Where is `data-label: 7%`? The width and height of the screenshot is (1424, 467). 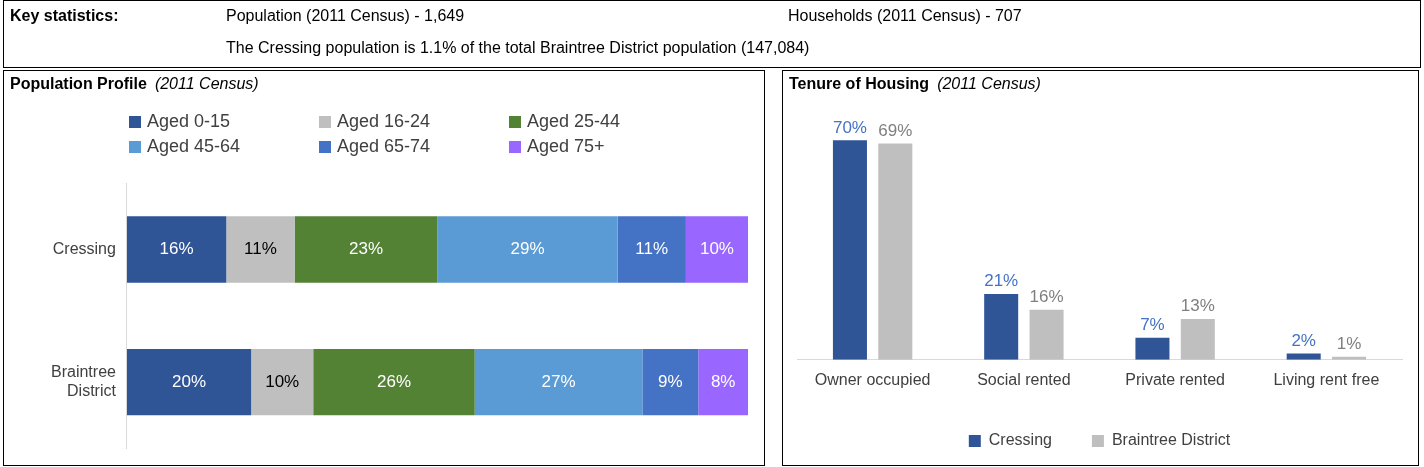
data-label: 7% is located at coordinates (1152, 325).